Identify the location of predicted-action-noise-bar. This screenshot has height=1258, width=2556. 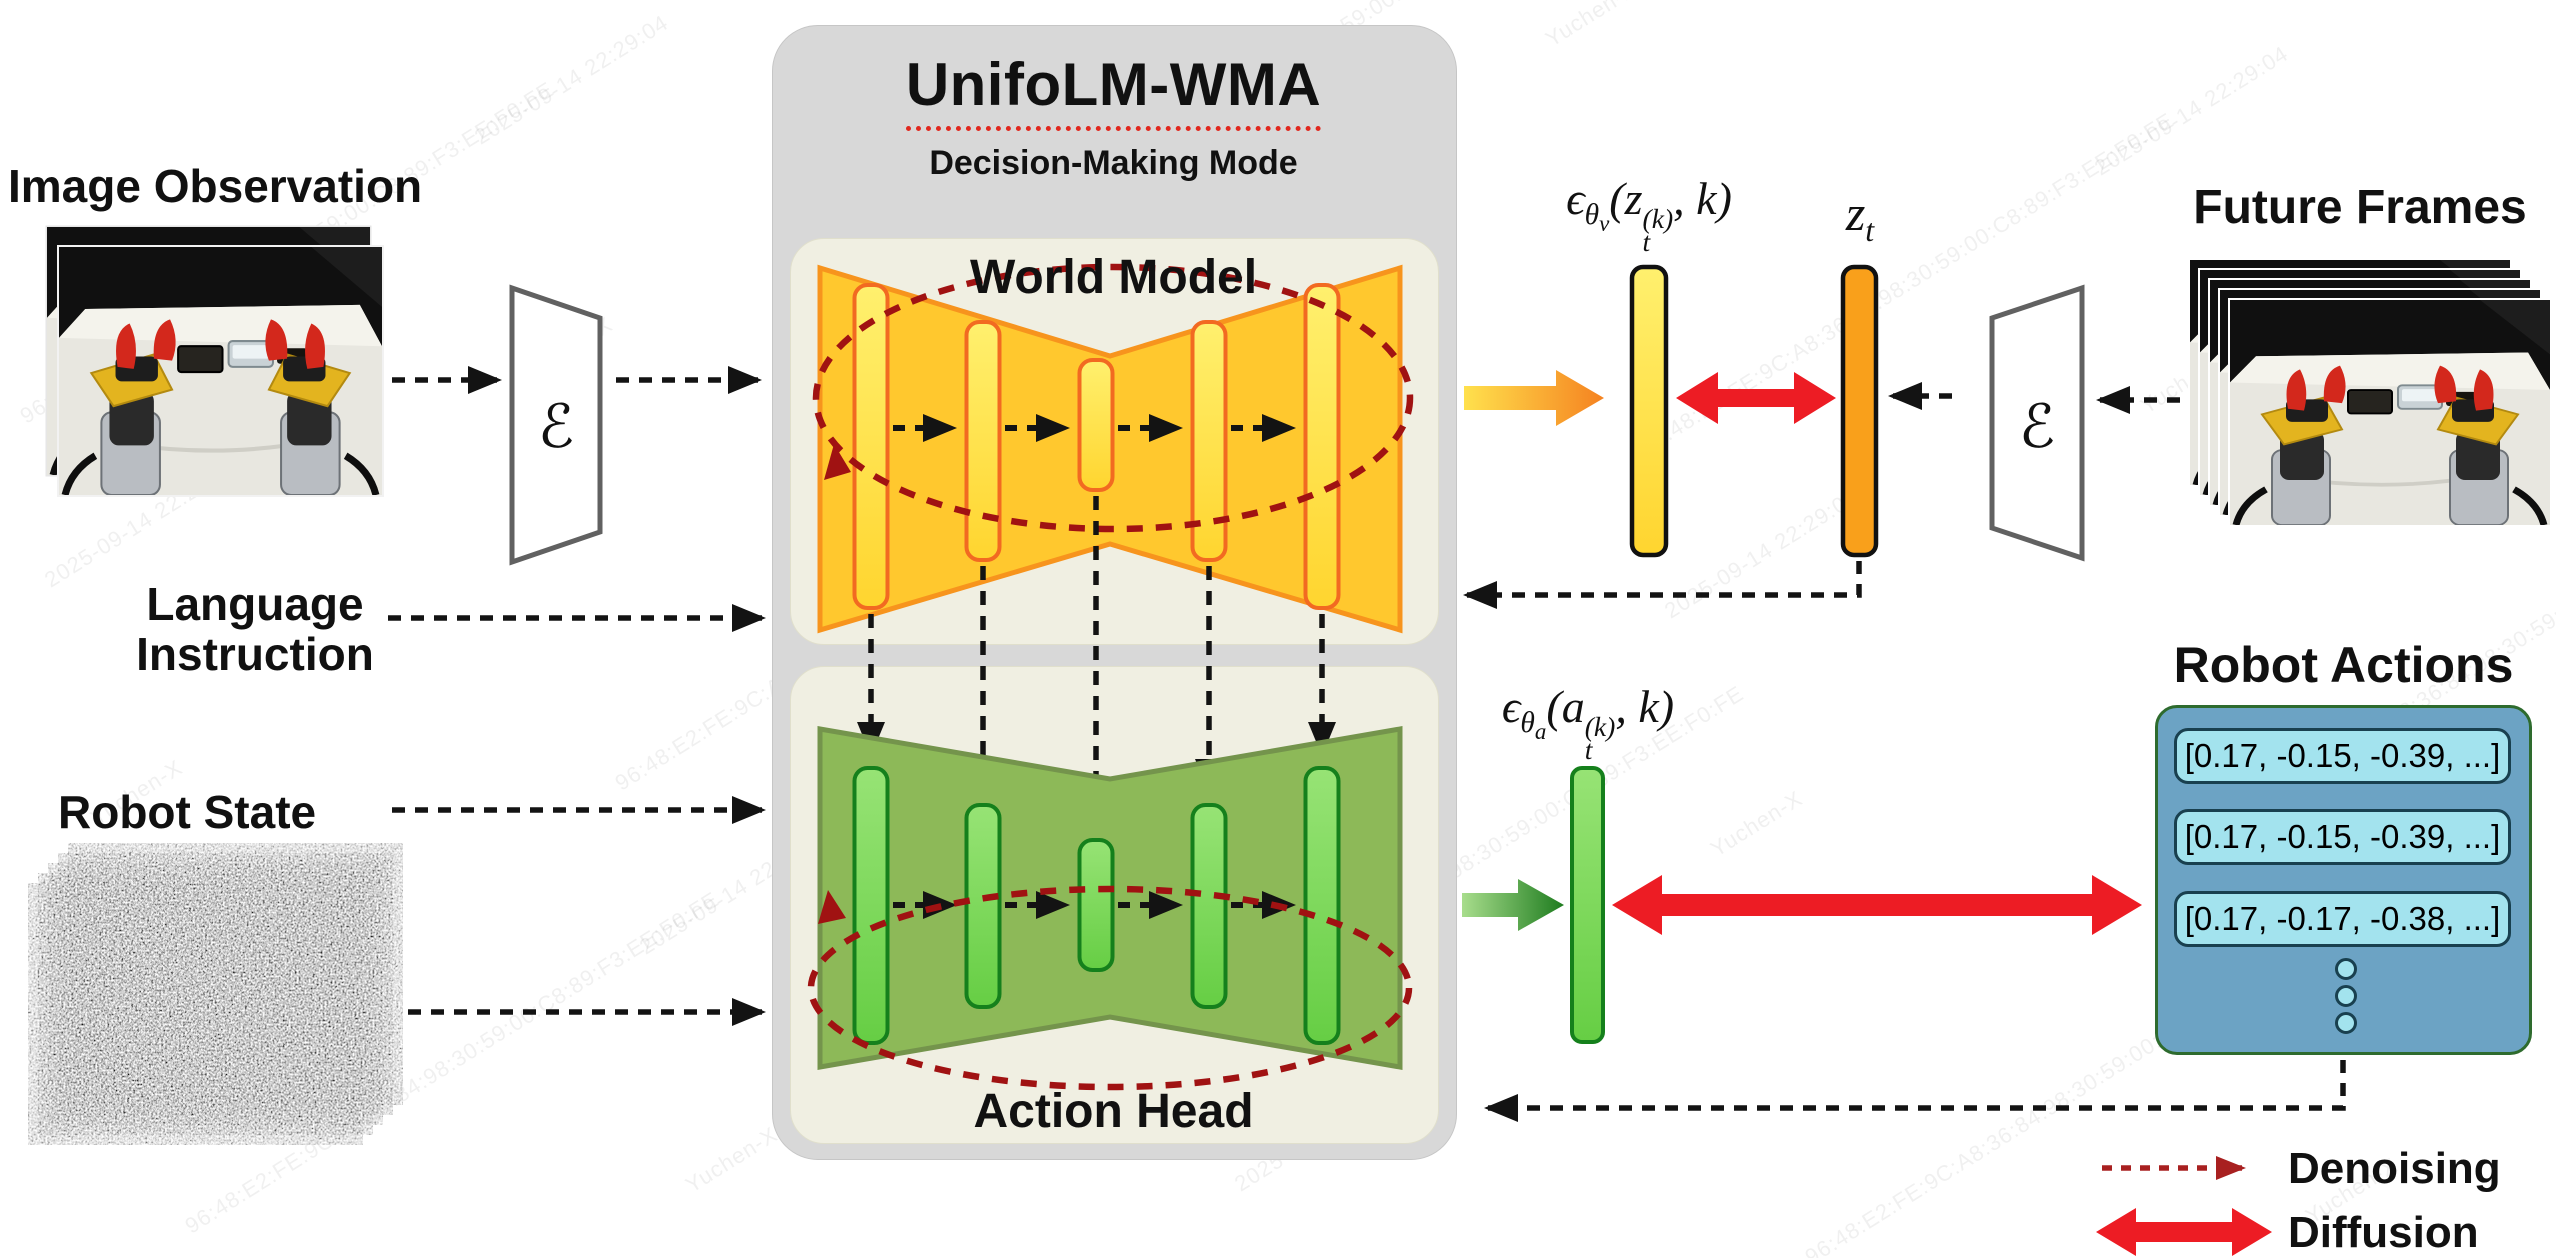
(1587, 905).